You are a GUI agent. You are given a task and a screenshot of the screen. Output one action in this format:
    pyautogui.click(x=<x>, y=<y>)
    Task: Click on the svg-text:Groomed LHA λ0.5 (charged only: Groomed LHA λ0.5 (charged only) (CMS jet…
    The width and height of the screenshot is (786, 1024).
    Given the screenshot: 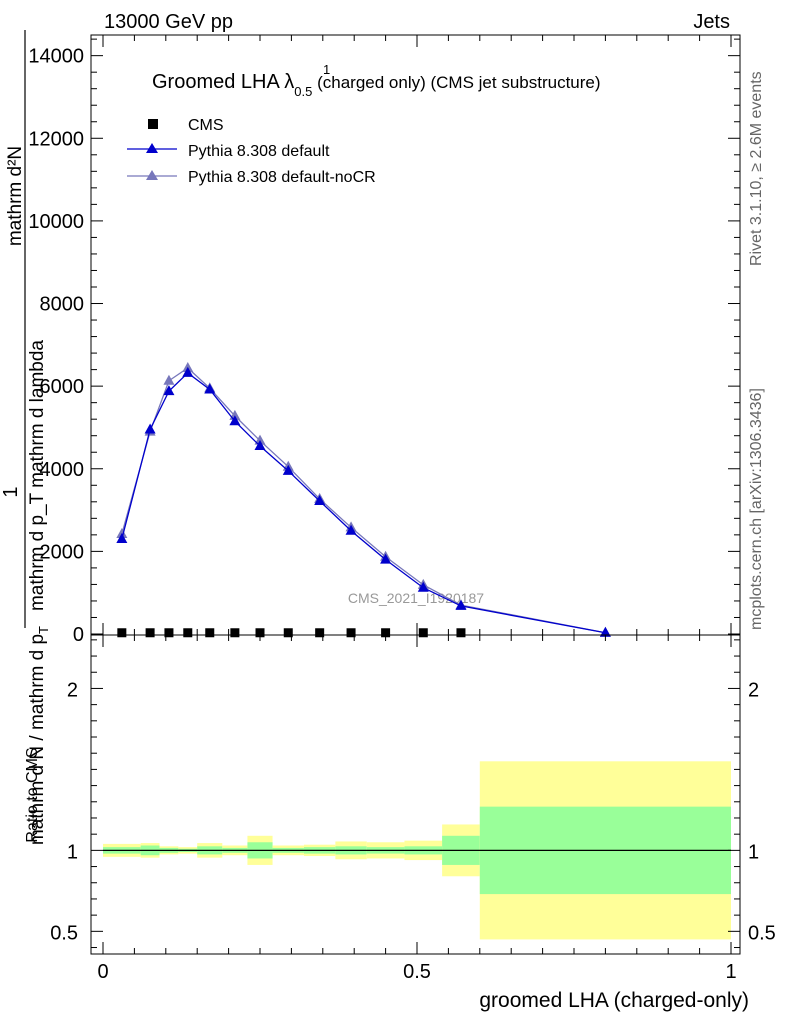 What is the action you would take?
    pyautogui.click(x=376, y=85)
    